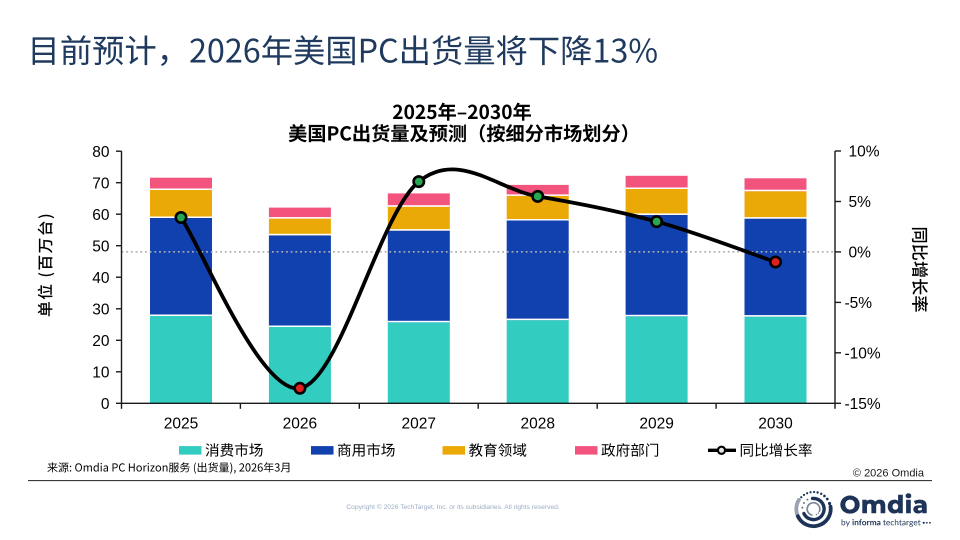 The width and height of the screenshot is (960, 540). What do you see at coordinates (101, 341) in the screenshot?
I see `svg-text: 20` at bounding box center [101, 341].